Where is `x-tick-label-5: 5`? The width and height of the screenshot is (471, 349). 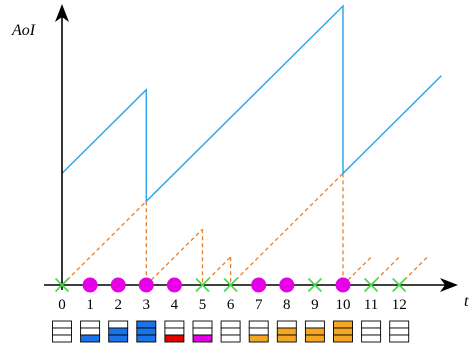 x-tick-label-5: 5 is located at coordinates (203, 305).